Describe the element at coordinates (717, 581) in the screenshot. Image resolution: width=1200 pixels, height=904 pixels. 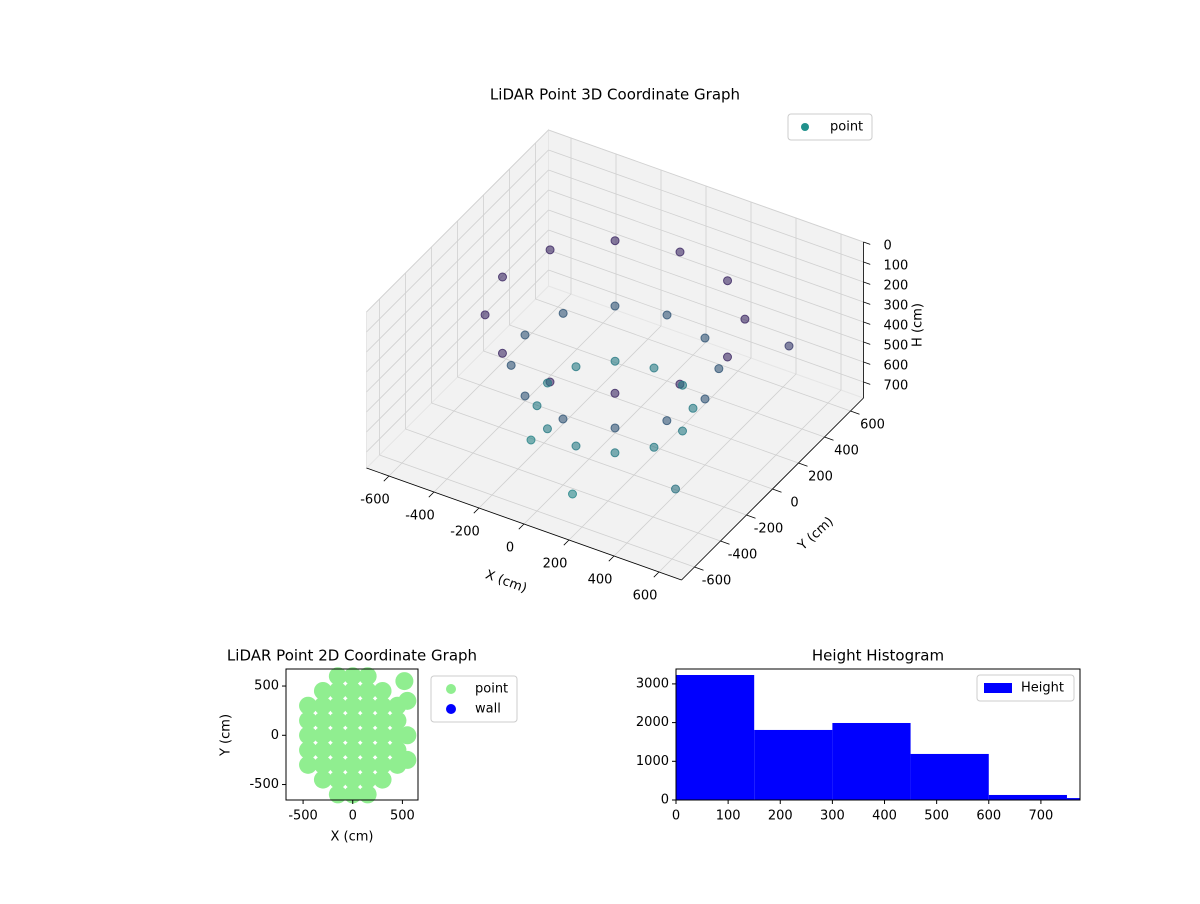
I see `y-tick-label: -600` at that location.